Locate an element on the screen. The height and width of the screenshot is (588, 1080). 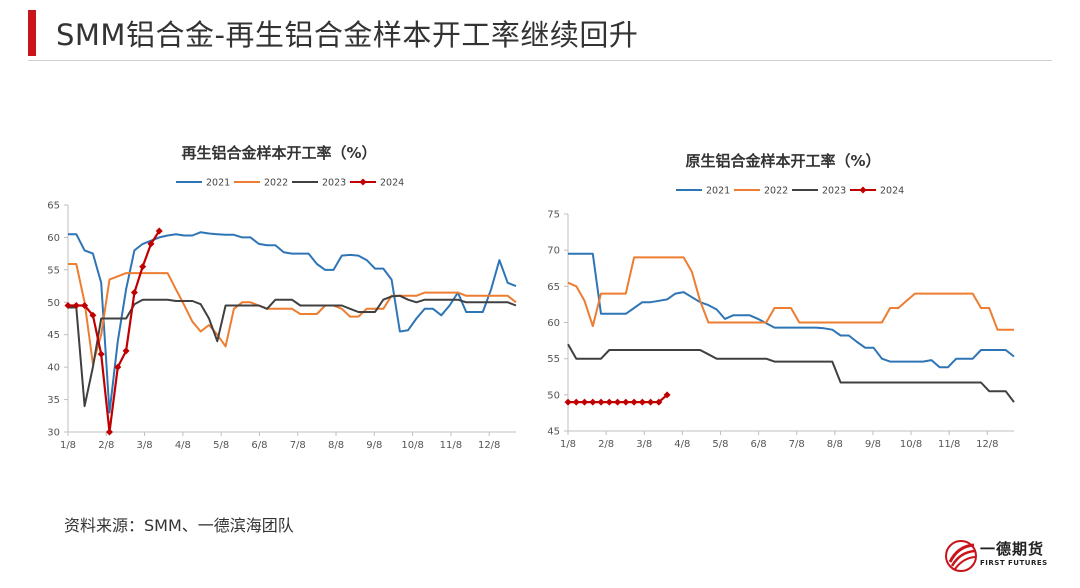
y-tick-label: 30 is located at coordinates (53, 433).